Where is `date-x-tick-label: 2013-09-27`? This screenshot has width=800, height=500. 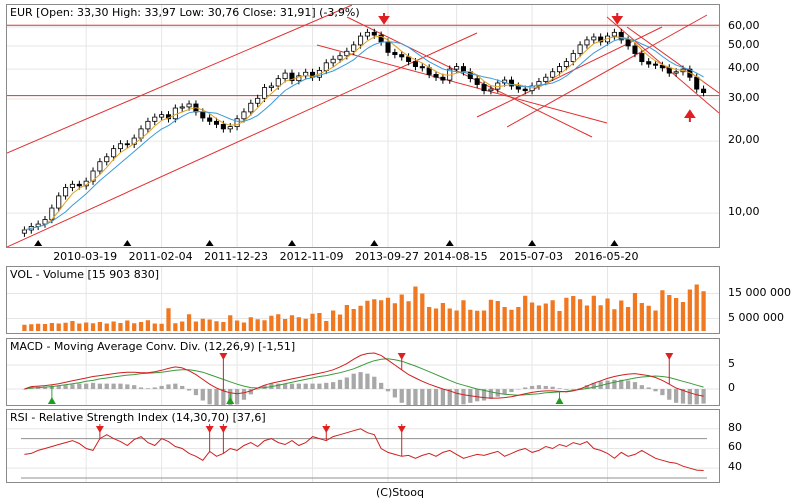 date-x-tick-label: 2013-09-27 is located at coordinates (387, 256).